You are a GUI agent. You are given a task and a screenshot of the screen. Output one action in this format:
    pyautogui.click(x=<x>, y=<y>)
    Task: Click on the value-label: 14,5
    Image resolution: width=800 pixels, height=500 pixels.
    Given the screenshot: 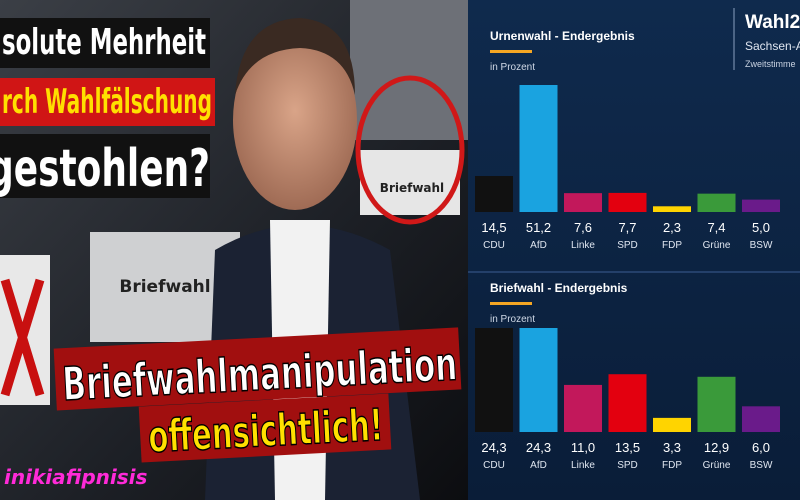 What is the action you would take?
    pyautogui.click(x=493, y=227)
    